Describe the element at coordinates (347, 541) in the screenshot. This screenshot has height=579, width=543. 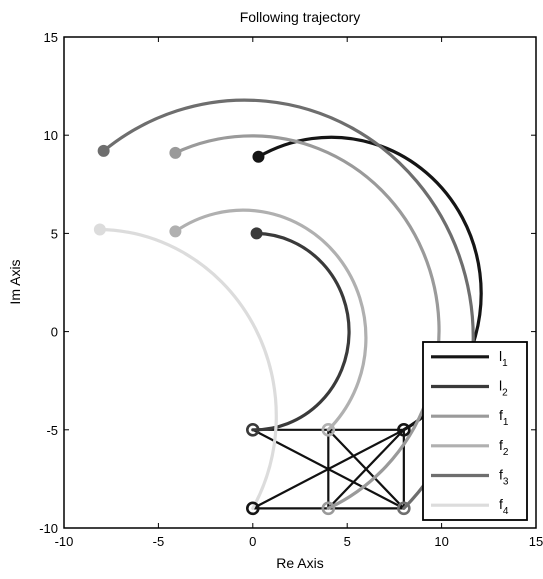
I see `x-tick-label: 5` at that location.